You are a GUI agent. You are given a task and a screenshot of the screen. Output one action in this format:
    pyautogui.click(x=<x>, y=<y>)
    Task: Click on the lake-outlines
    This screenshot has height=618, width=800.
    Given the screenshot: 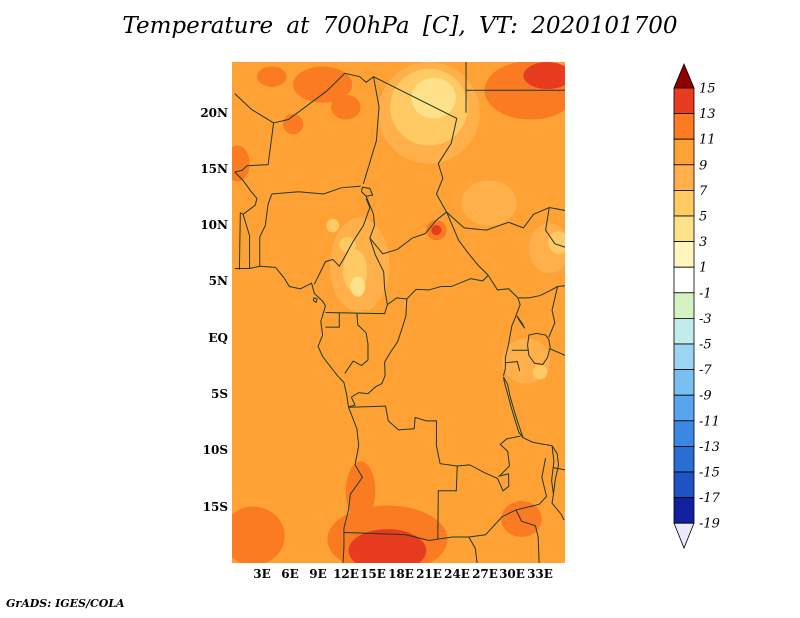 What is the action you would take?
    pyautogui.click(x=435, y=396)
    